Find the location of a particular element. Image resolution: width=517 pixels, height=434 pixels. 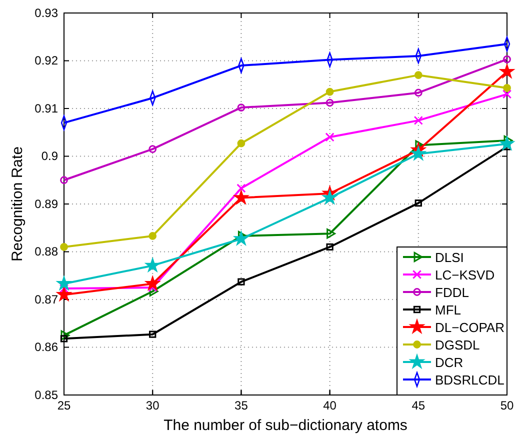

legend-label: MFL is located at coordinates (448, 310).